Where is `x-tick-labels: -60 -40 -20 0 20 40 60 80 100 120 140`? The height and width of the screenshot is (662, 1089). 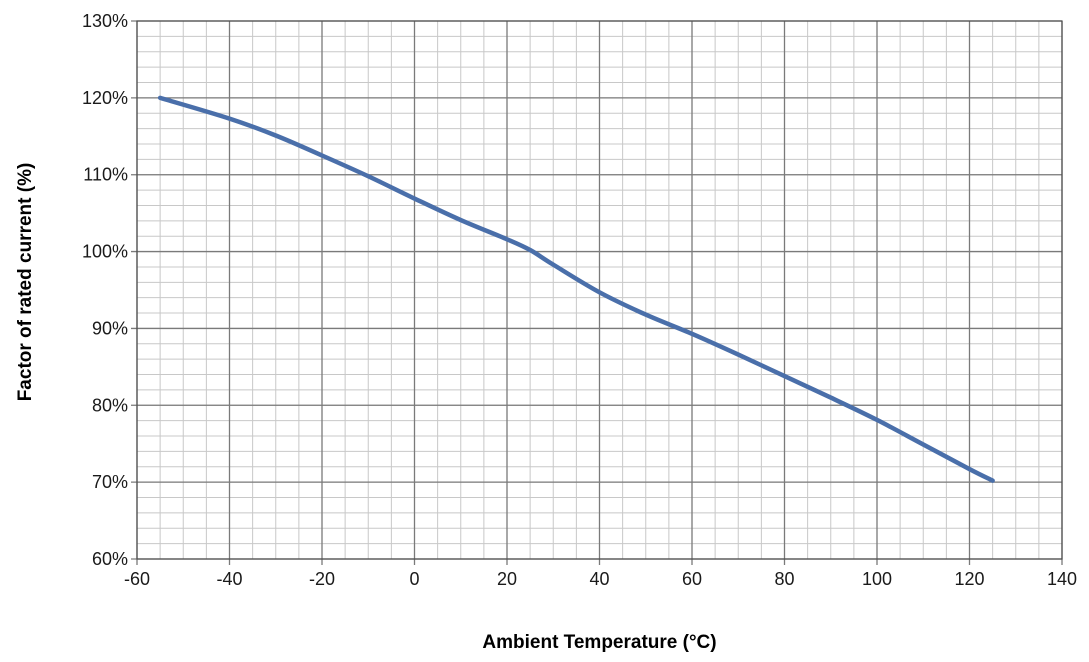 x-tick-labels: -60 -40 -20 0 20 40 60 80 100 120 140 is located at coordinates (600, 579).